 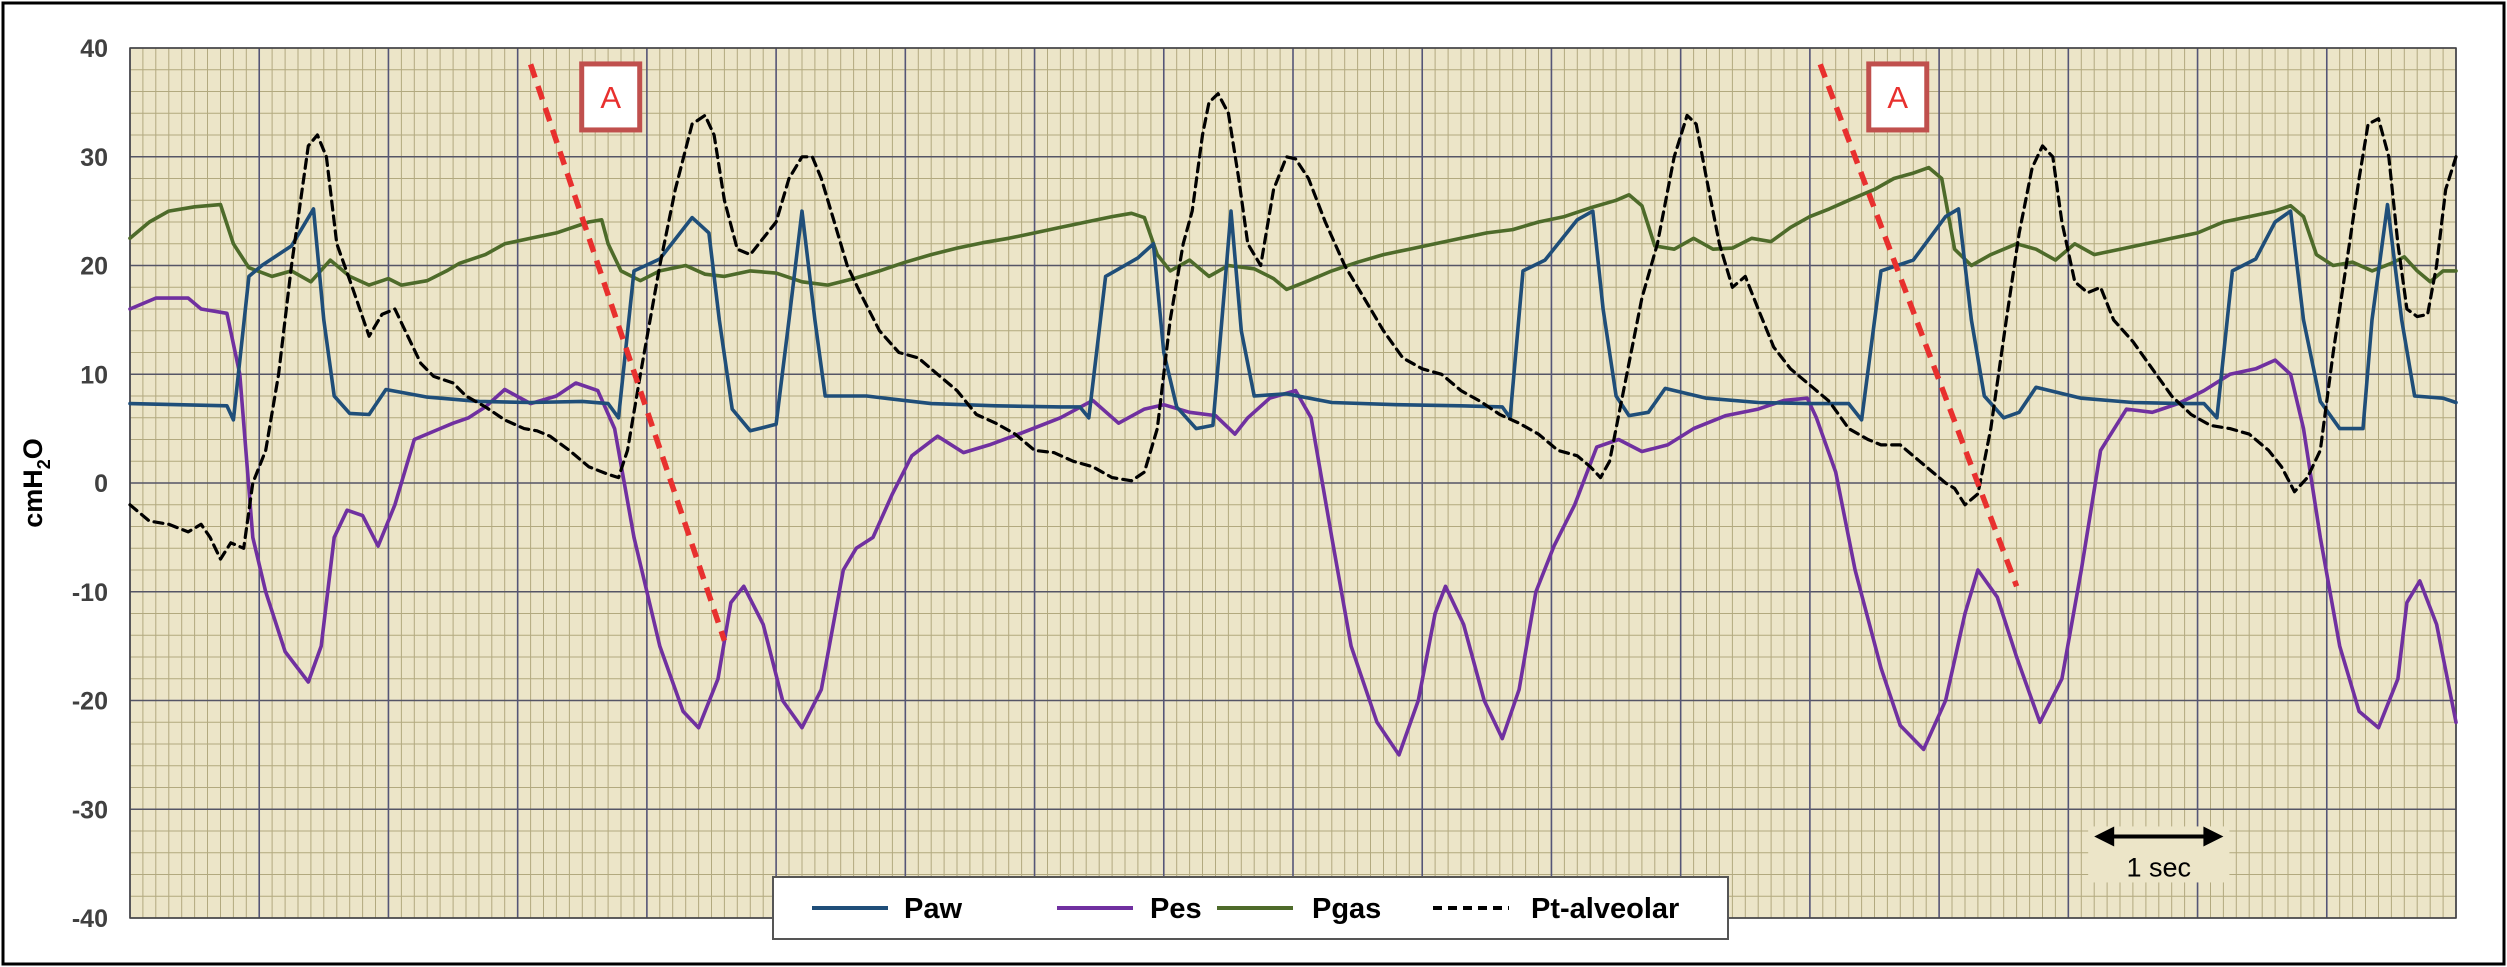 I want to click on y-axis-label: cmH2O, so click(x=36, y=483).